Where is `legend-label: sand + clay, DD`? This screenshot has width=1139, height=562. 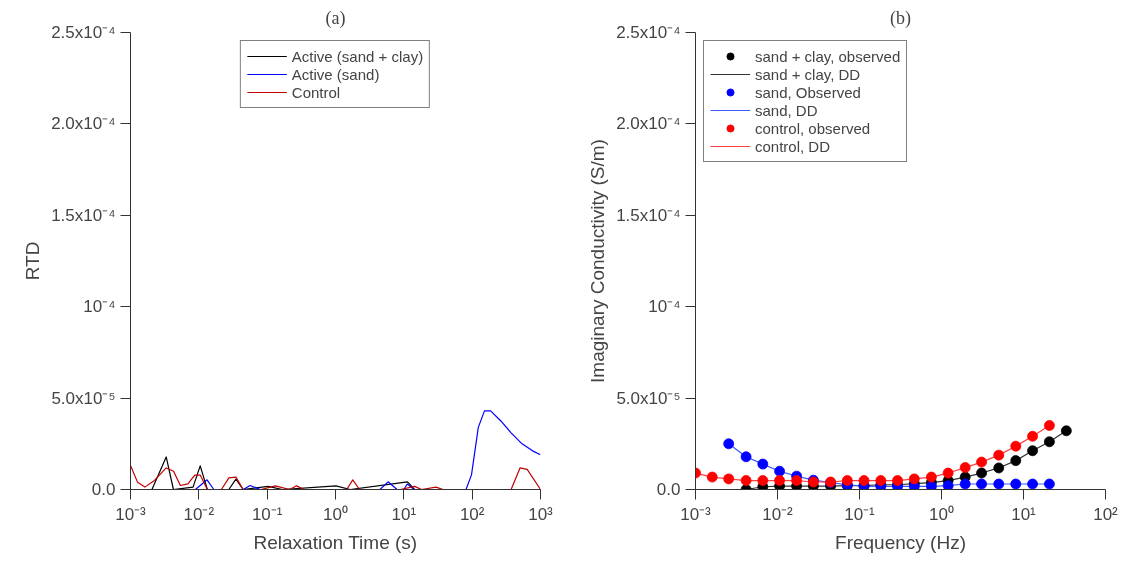
legend-label: sand + clay, DD is located at coordinates (808, 74).